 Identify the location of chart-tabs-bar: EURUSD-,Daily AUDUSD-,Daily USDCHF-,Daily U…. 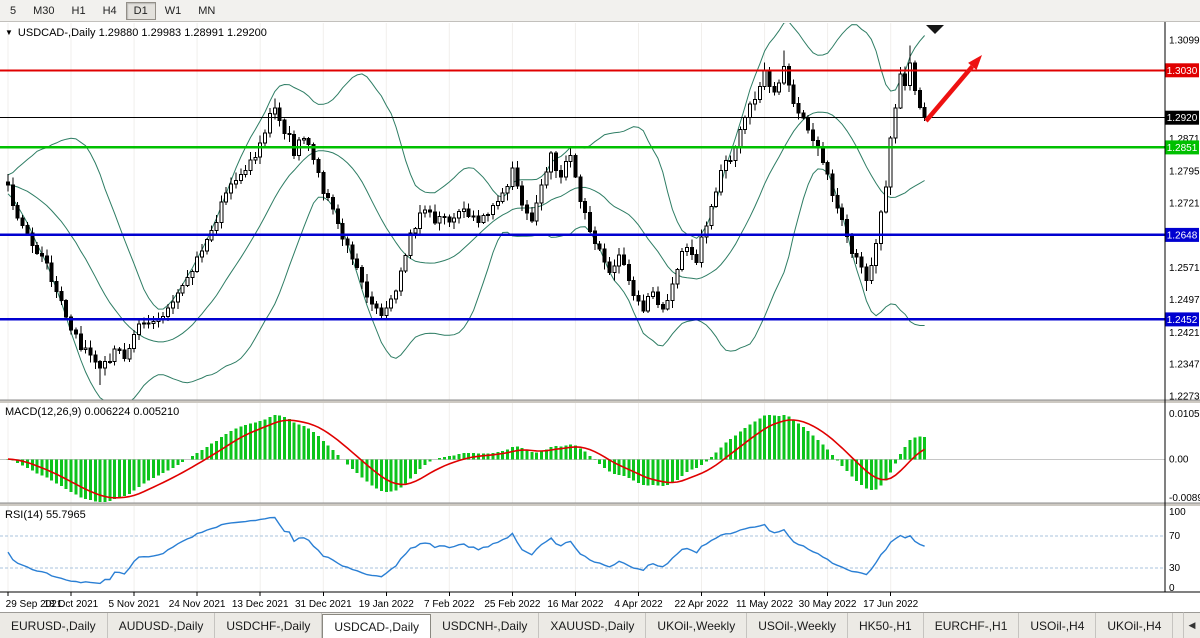
(600, 625).